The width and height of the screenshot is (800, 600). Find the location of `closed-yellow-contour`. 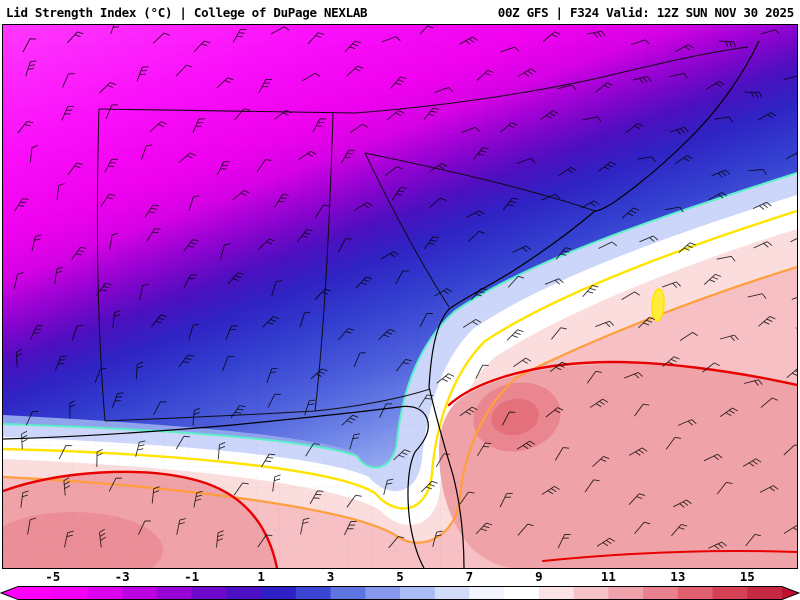

closed-yellow-contour is located at coordinates (658, 305).